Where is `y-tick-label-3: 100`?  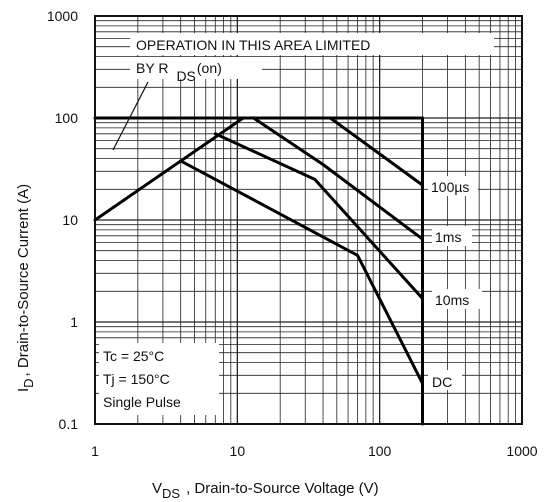 y-tick-label-3: 100 is located at coordinates (67, 118).